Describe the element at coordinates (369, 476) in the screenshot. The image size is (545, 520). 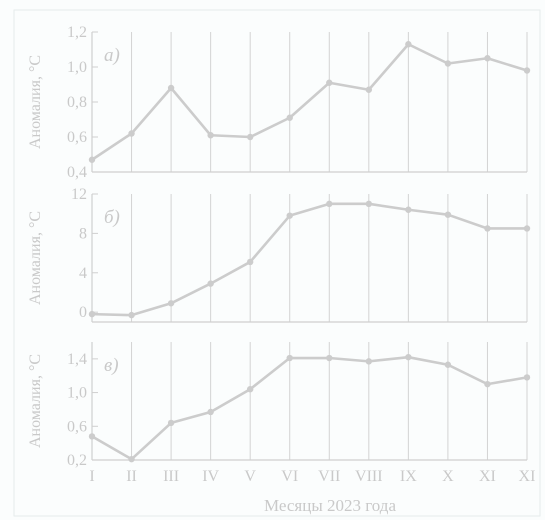
I see `x-tick-label: VIII` at that location.